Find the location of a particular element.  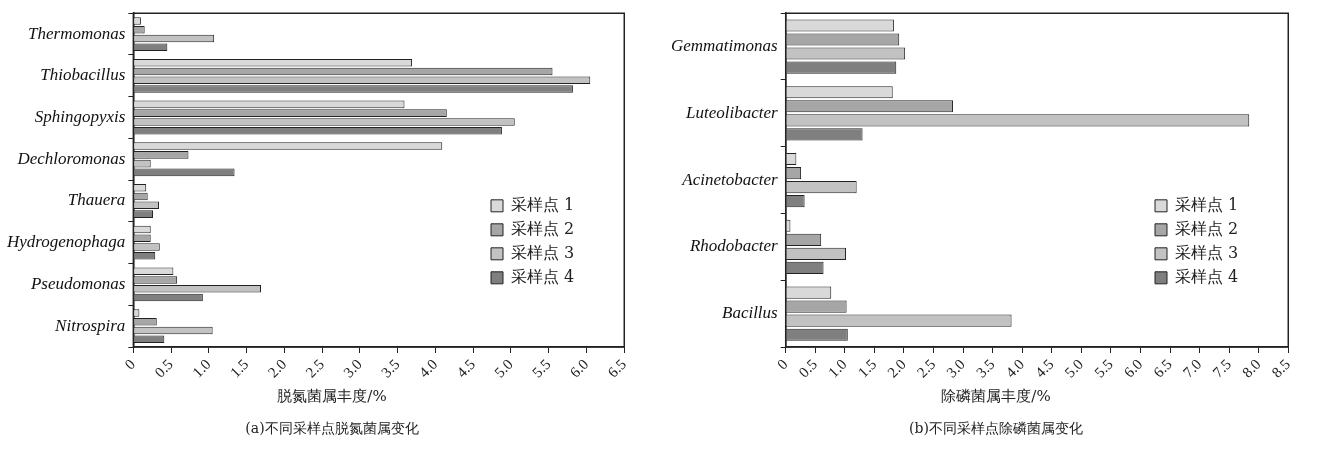

x-tick-label: 8.5 is located at coordinates (1281, 368).